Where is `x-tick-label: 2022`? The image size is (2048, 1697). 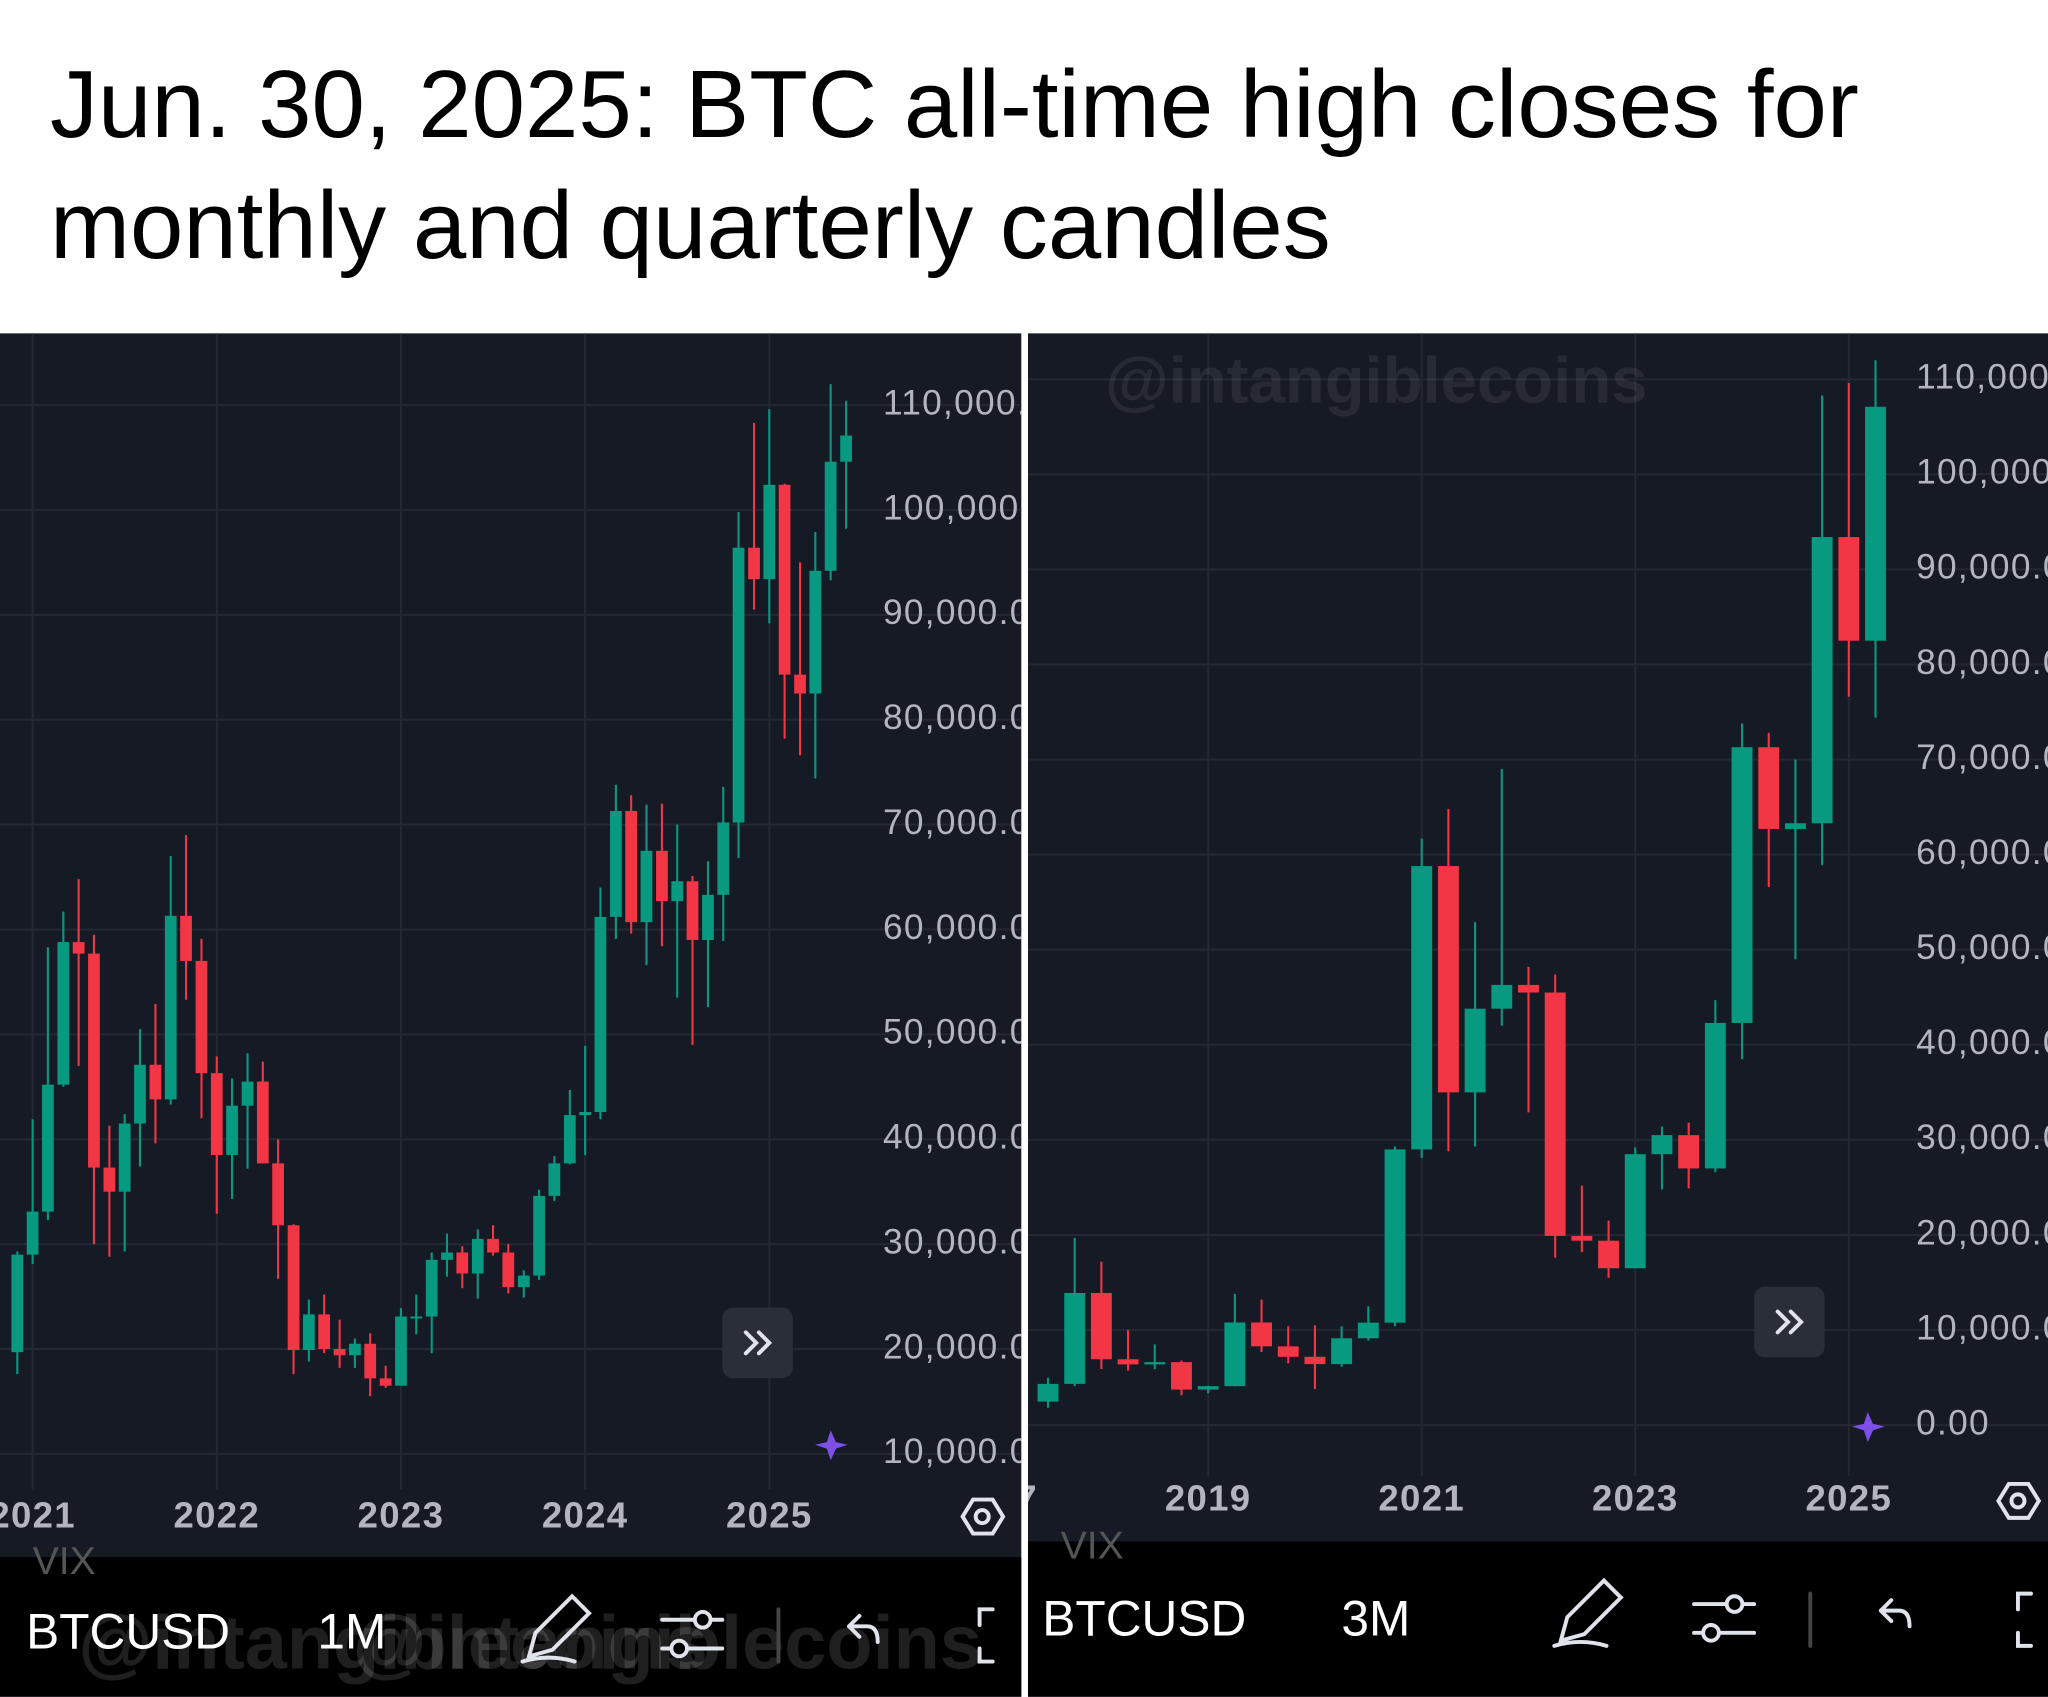 x-tick-label: 2022 is located at coordinates (216, 1515).